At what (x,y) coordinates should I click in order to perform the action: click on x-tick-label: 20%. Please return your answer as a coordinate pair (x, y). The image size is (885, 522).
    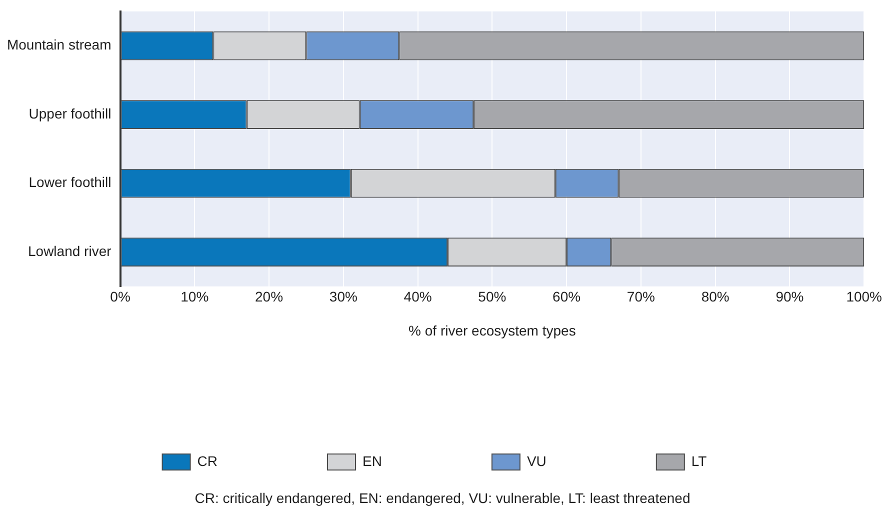
    Looking at the image, I should click on (269, 296).